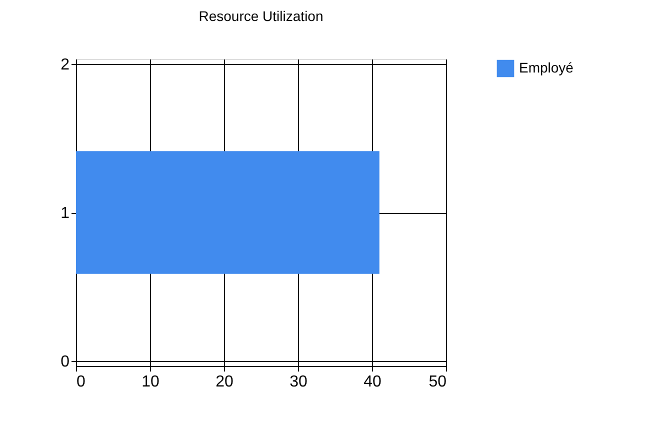  Describe the element at coordinates (299, 382) in the screenshot. I see `x-tick-label: 30` at that location.